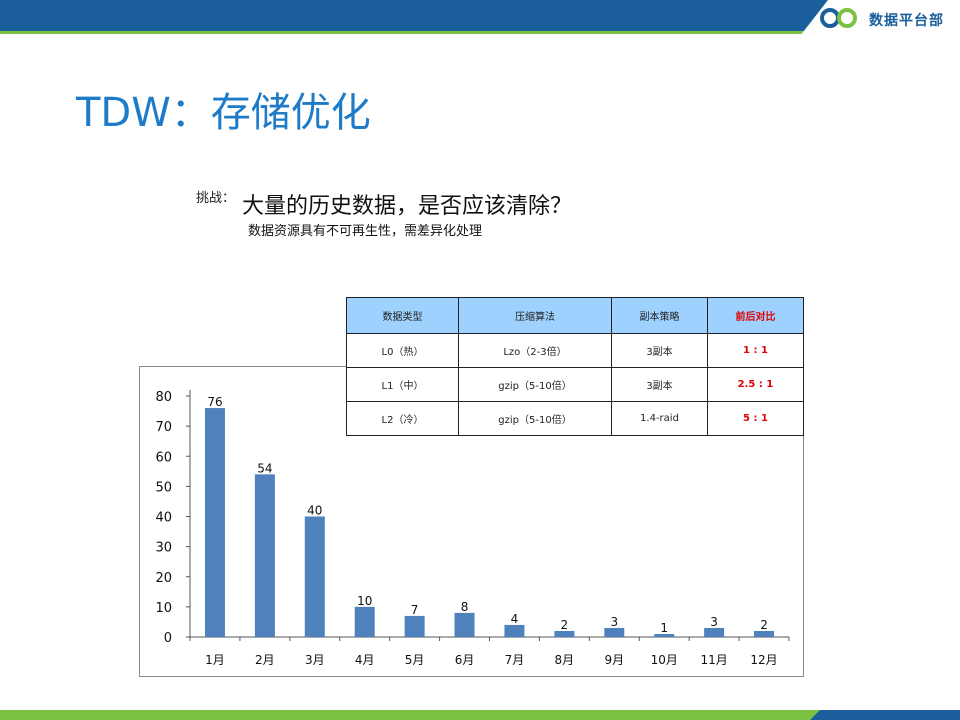 The image size is (960, 720). I want to click on x-tick-label: 8月, so click(565, 660).